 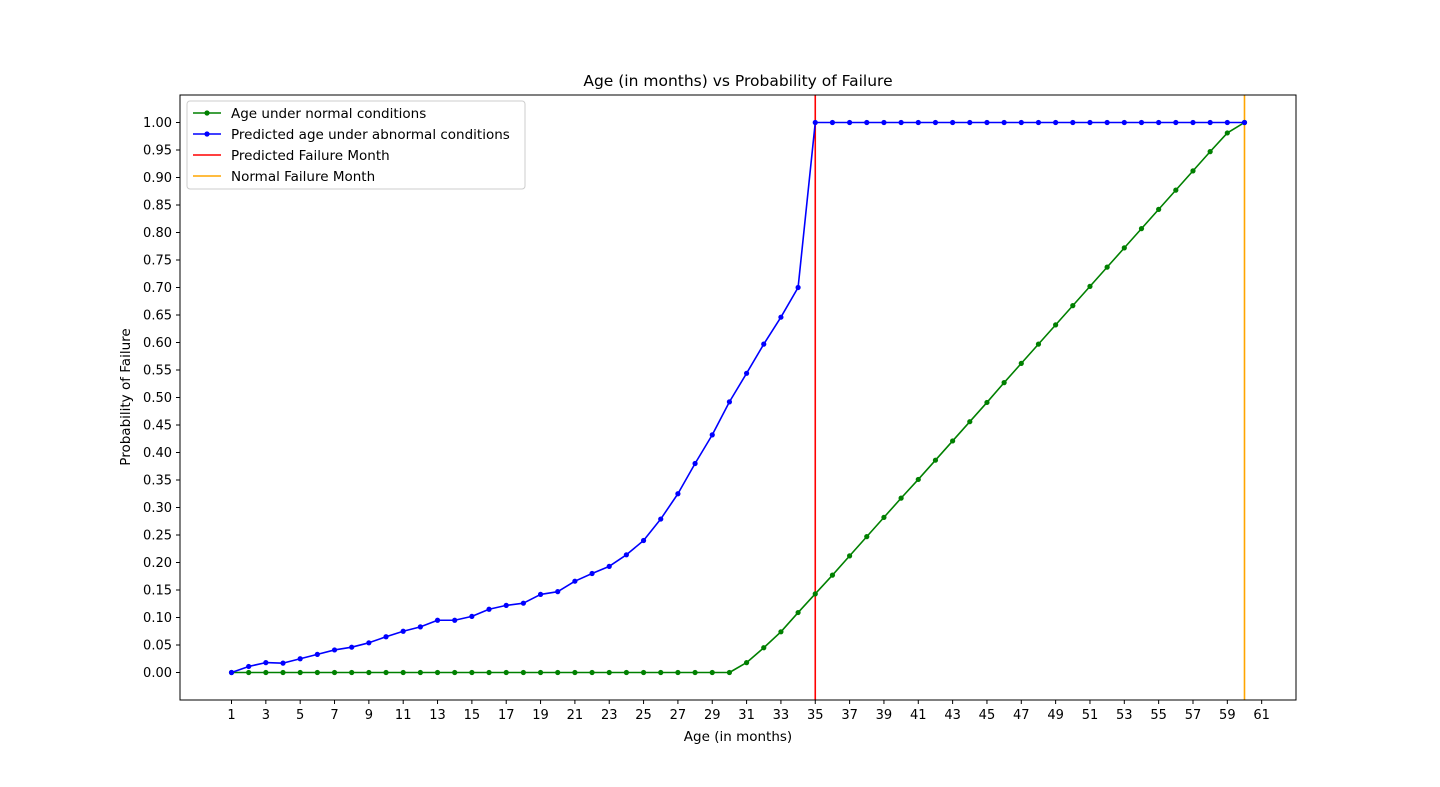 I want to click on x-tick-label: 23, so click(x=609, y=715).